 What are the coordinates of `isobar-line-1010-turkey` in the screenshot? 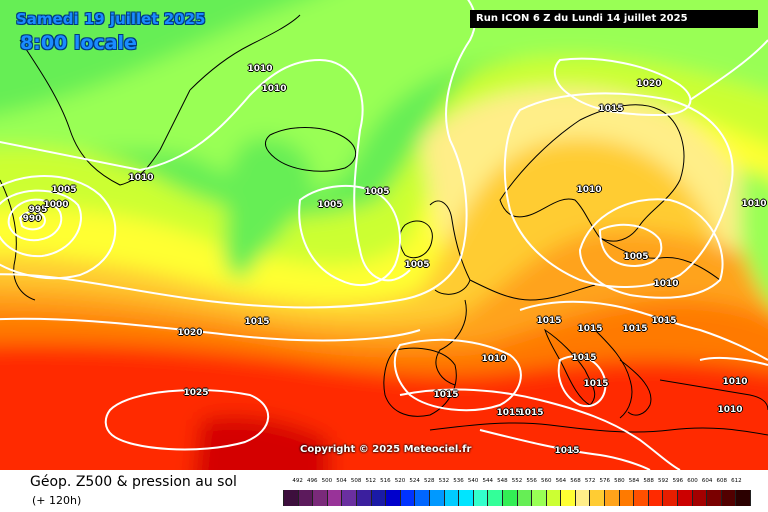 It's located at (733, 361).